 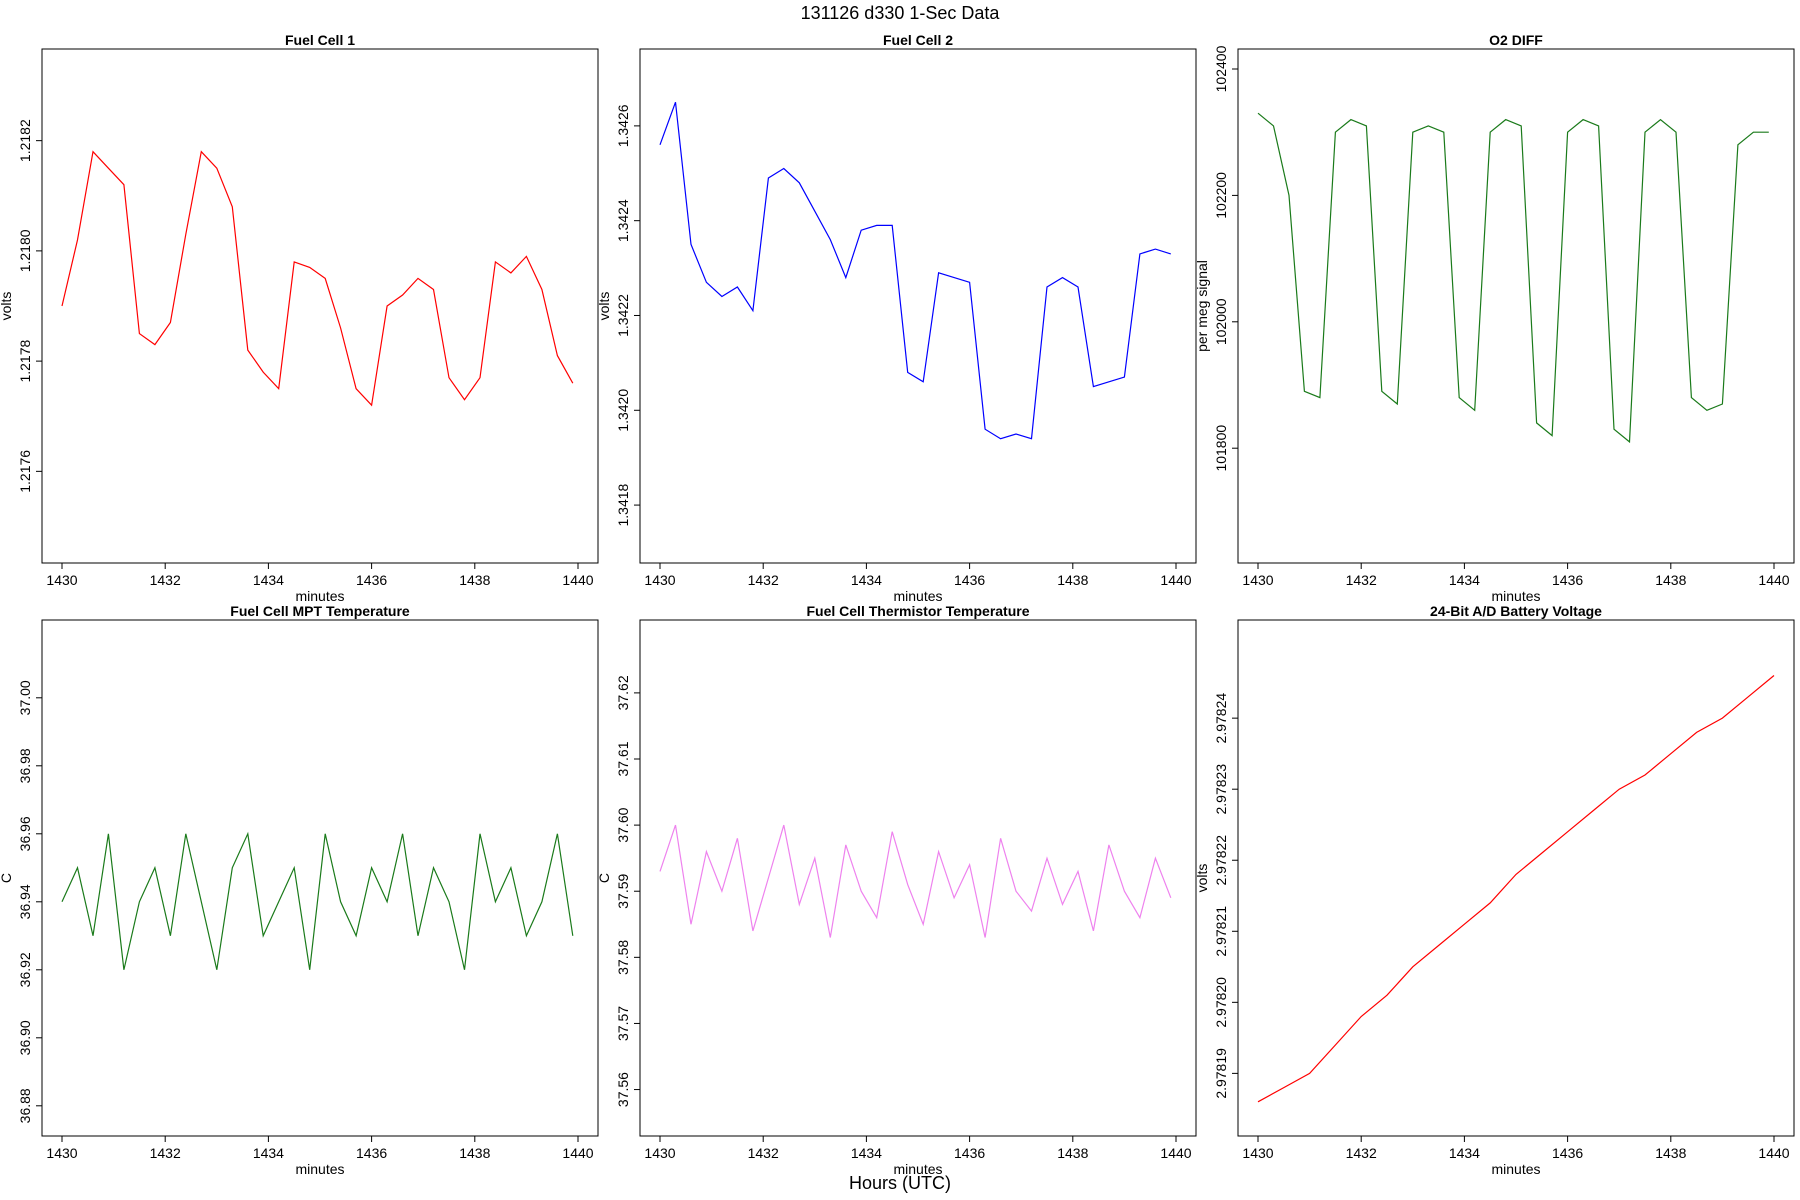 I want to click on chart-title: 24-Bit A/D Battery Voltage, so click(x=1516, y=611).